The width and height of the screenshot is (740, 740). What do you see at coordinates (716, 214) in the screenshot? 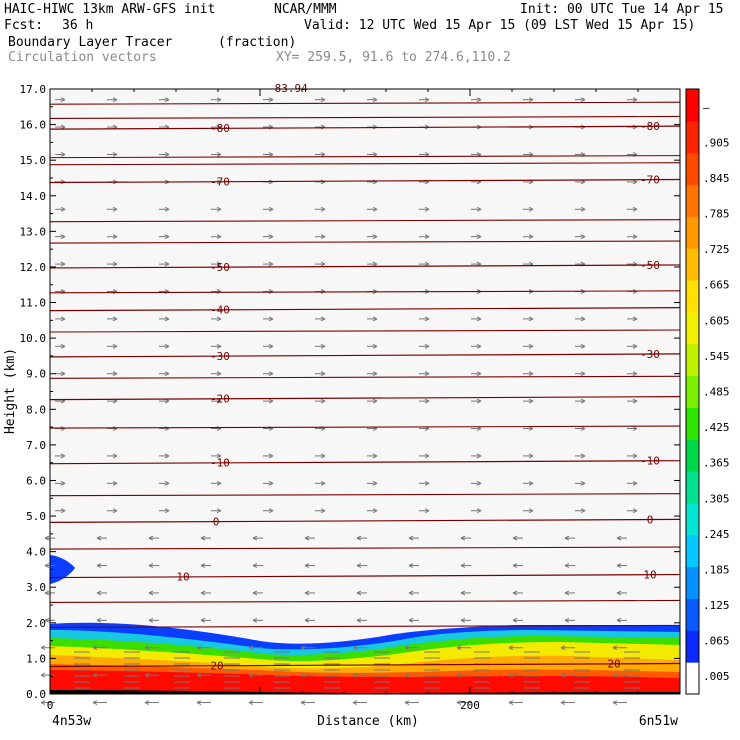
I see `colorbar-label: .785` at bounding box center [716, 214].